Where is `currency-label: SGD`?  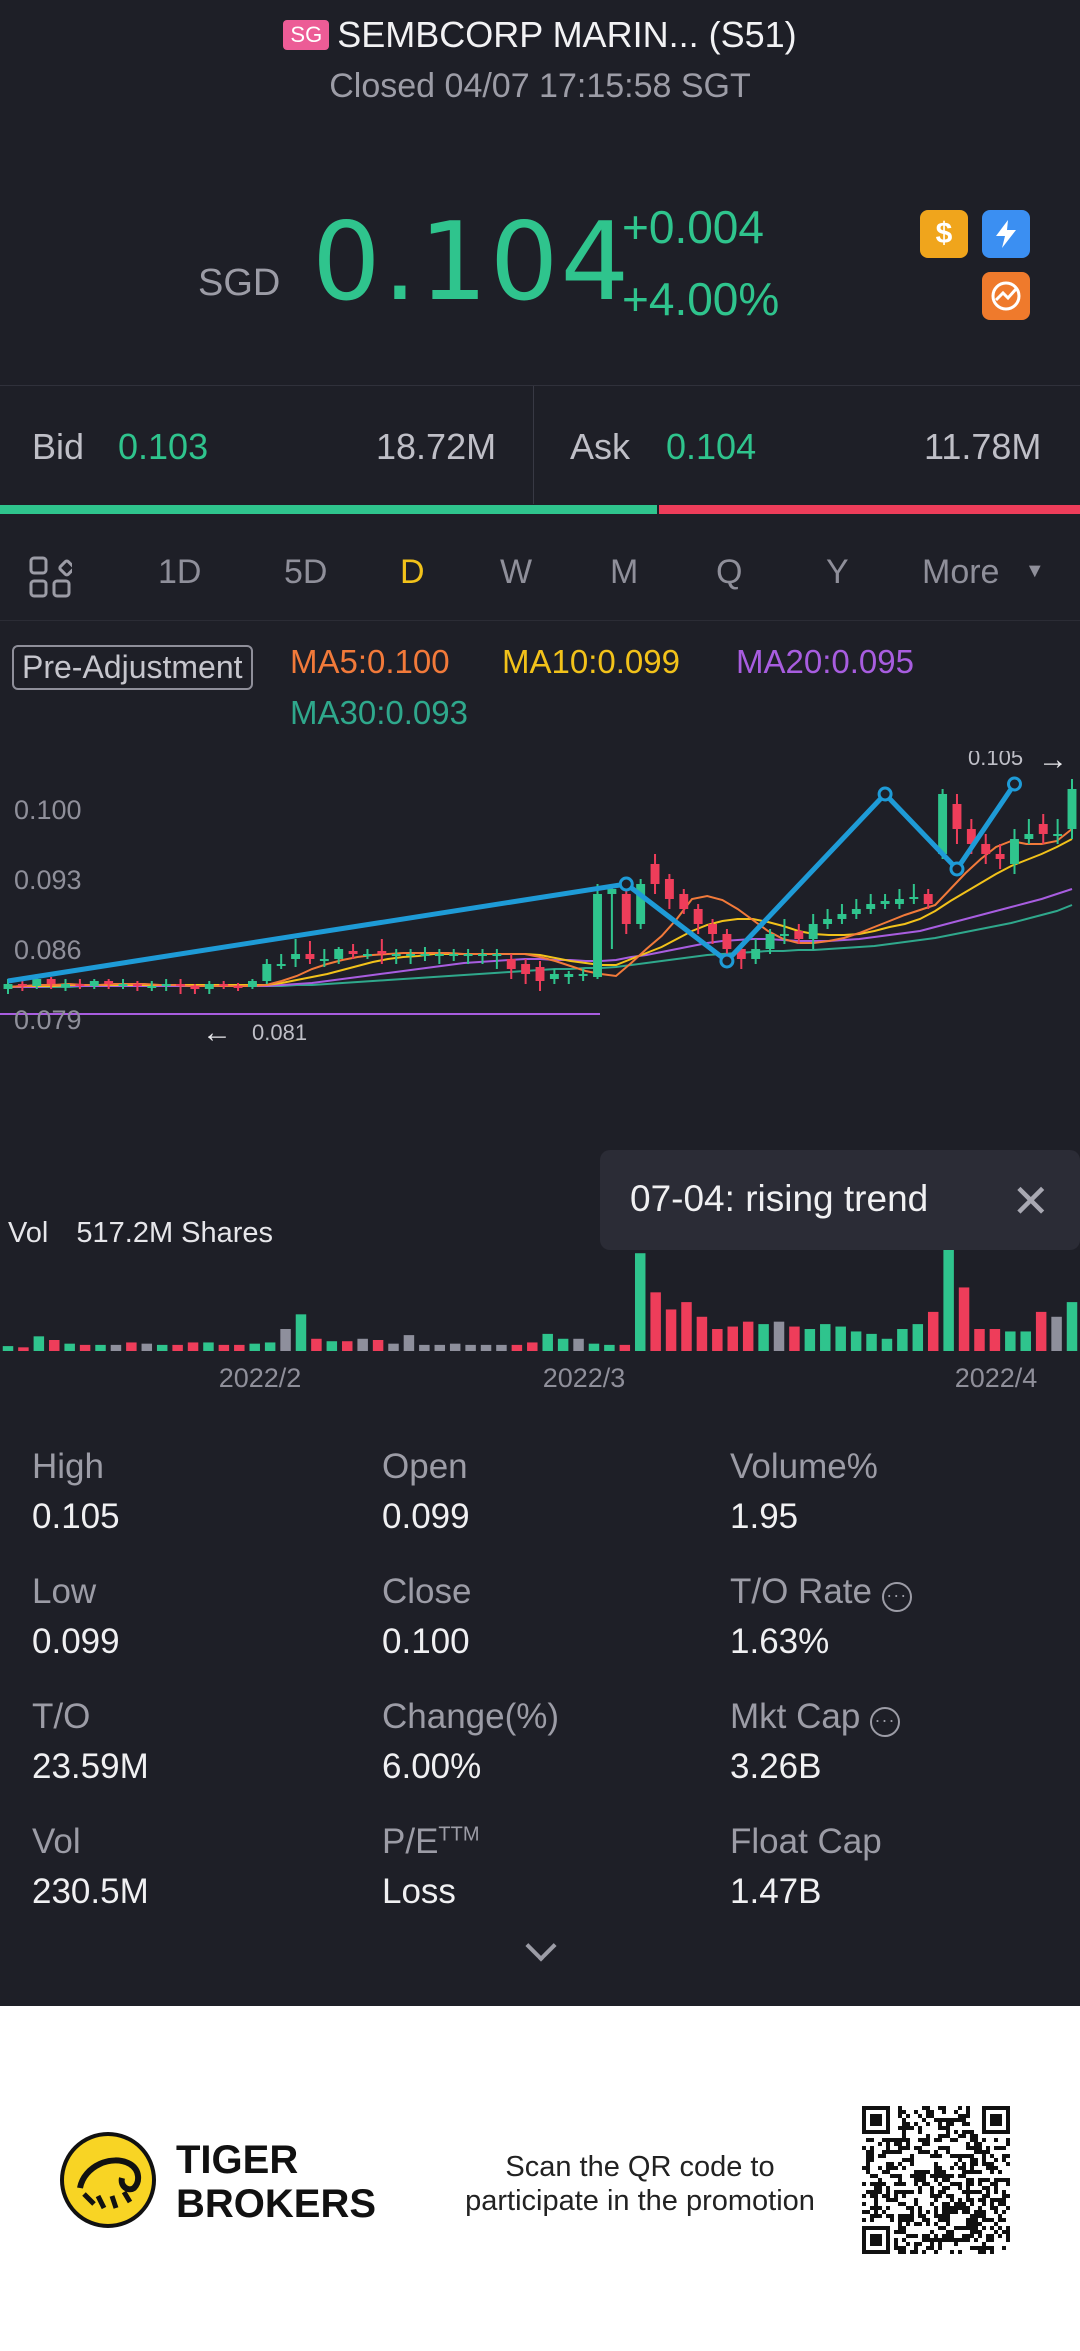 currency-label: SGD is located at coordinates (239, 283).